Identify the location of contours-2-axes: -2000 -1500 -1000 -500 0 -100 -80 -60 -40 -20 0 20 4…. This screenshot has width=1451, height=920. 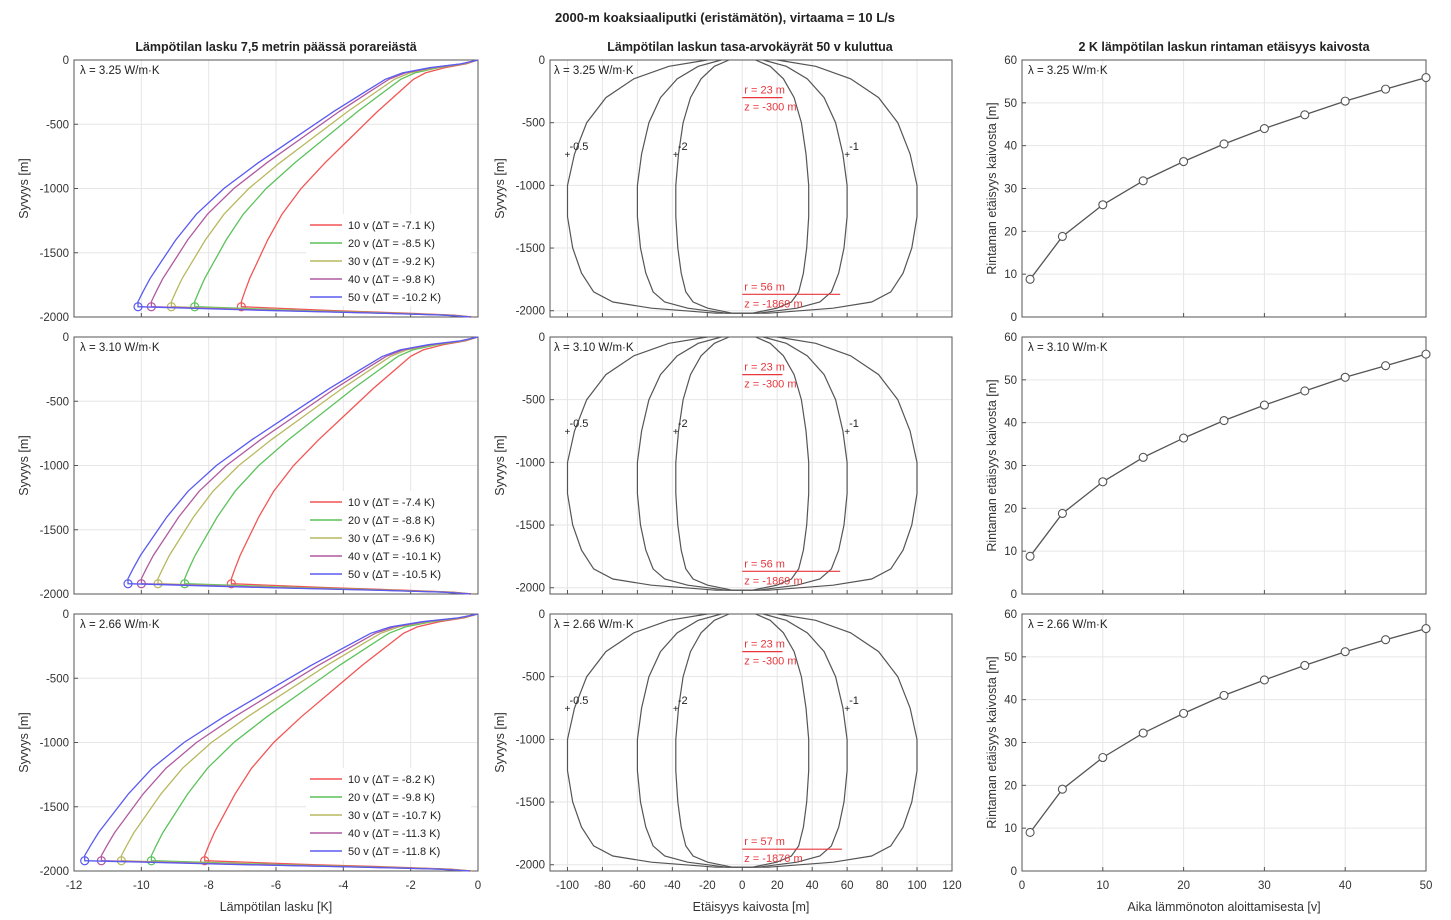
(727, 761).